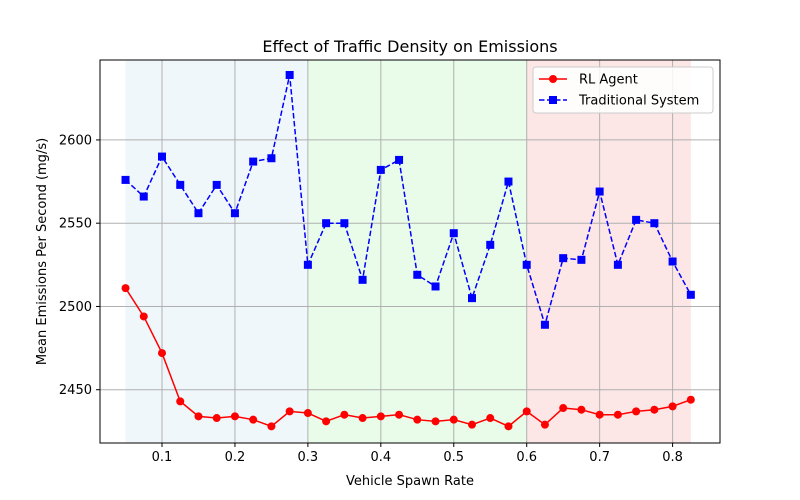  What do you see at coordinates (453, 457) in the screenshot?
I see `x-tick-label: 0.5` at bounding box center [453, 457].